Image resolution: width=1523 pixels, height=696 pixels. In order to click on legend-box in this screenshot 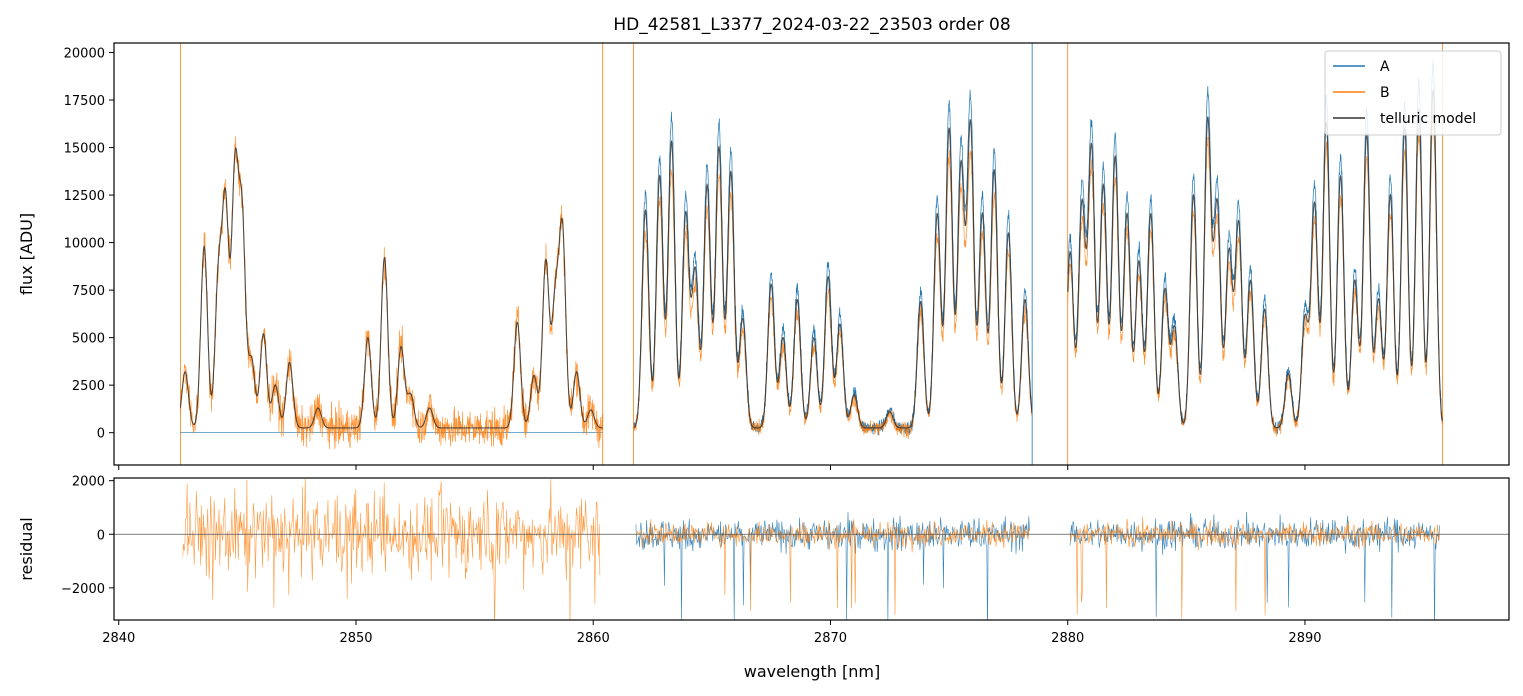, I will do `click(1413, 93)`.